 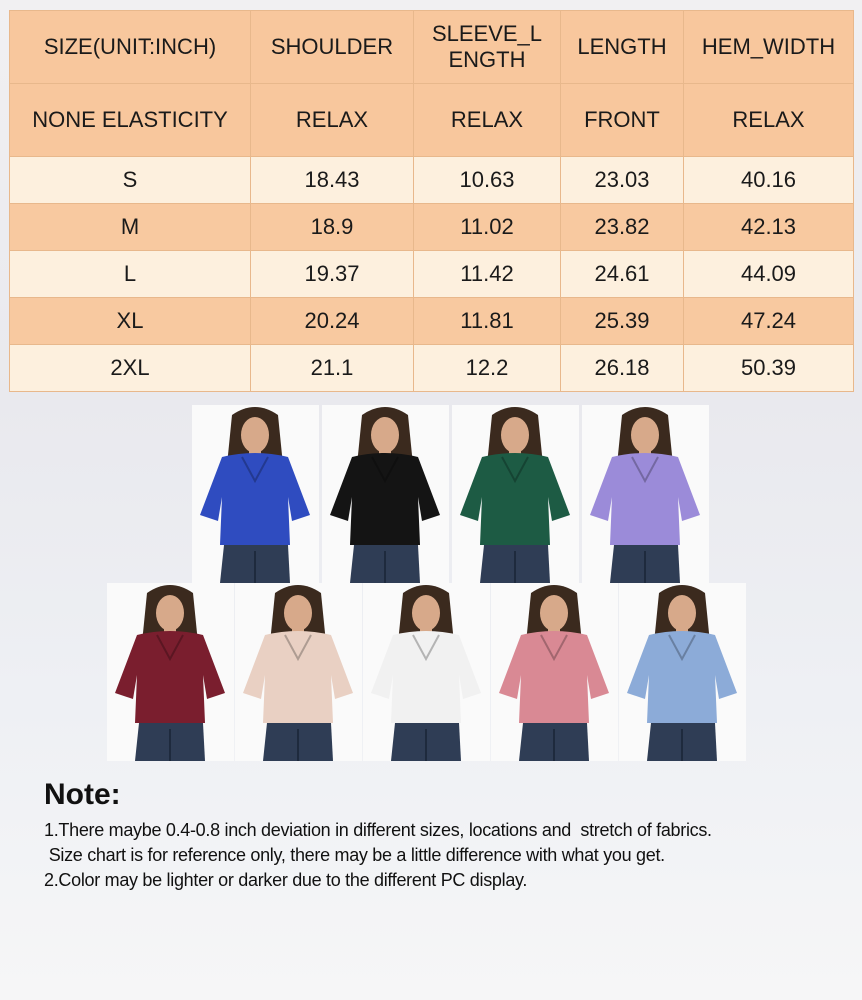 I want to click on header-cell: SIZE(UNIT:INCH), so click(x=130, y=47).